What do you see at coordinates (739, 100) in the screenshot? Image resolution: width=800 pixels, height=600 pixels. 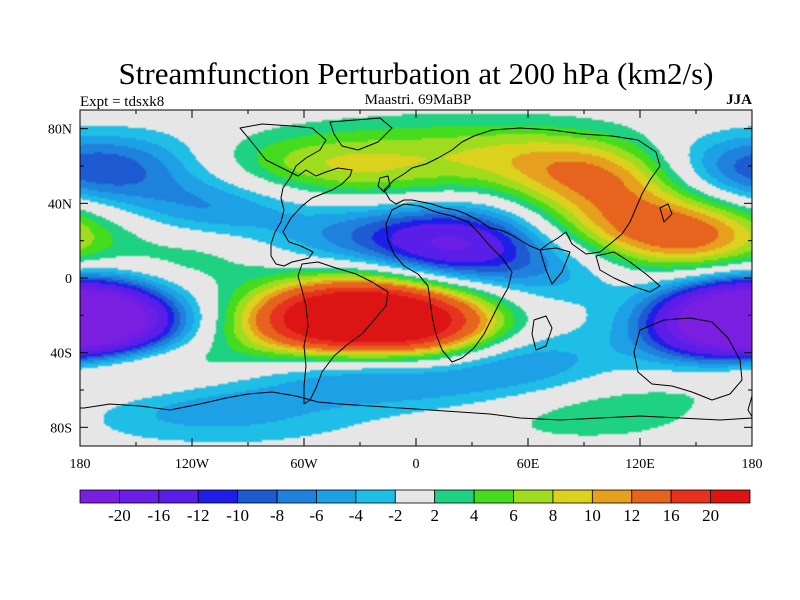 I see `season-label: JJA` at bounding box center [739, 100].